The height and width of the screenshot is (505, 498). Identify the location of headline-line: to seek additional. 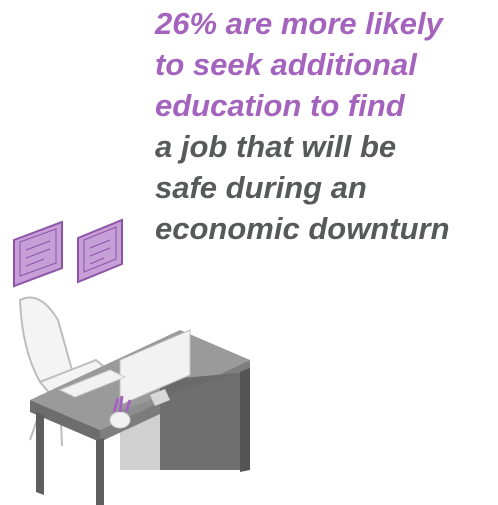
(286, 64).